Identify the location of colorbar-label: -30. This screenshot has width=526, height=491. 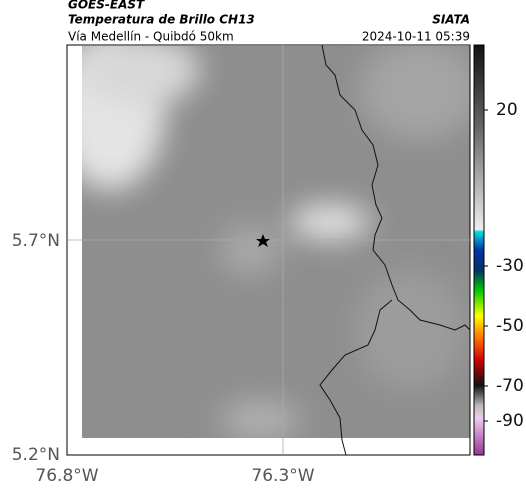
(510, 266).